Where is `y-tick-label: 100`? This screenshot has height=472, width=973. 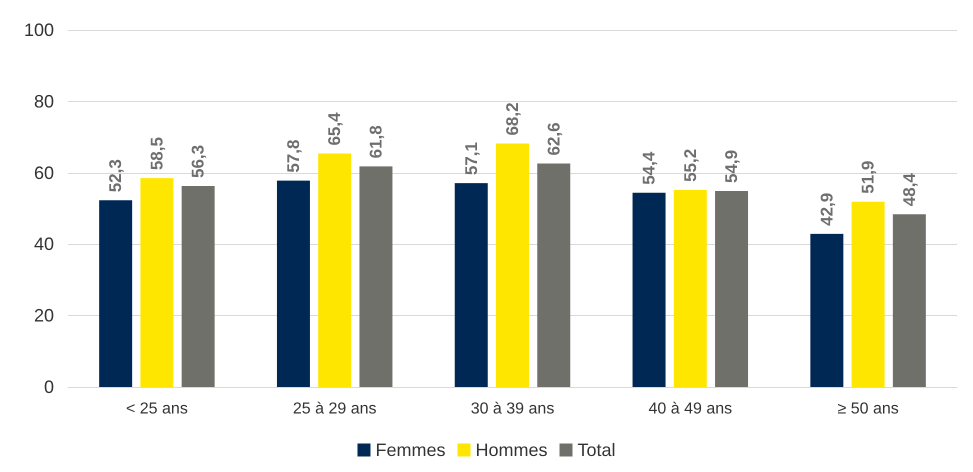 y-tick-label: 100 is located at coordinates (39, 30).